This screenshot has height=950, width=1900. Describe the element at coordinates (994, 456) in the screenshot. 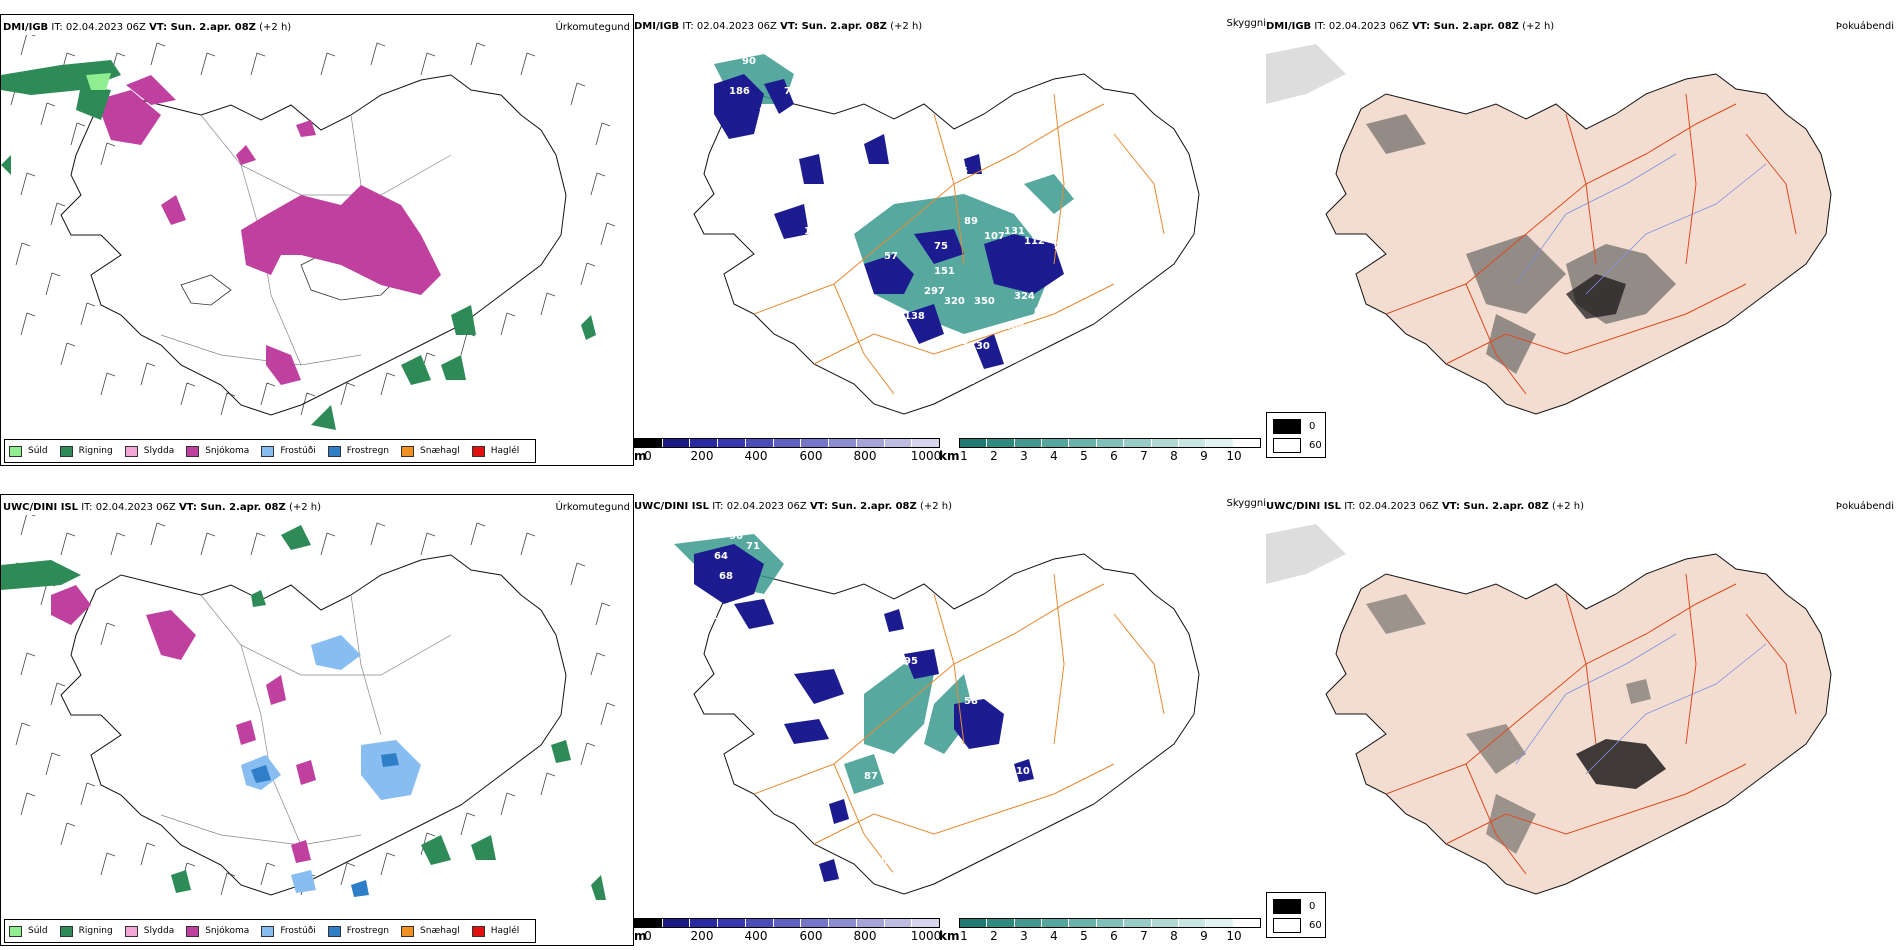

I see `tick: 2` at that location.